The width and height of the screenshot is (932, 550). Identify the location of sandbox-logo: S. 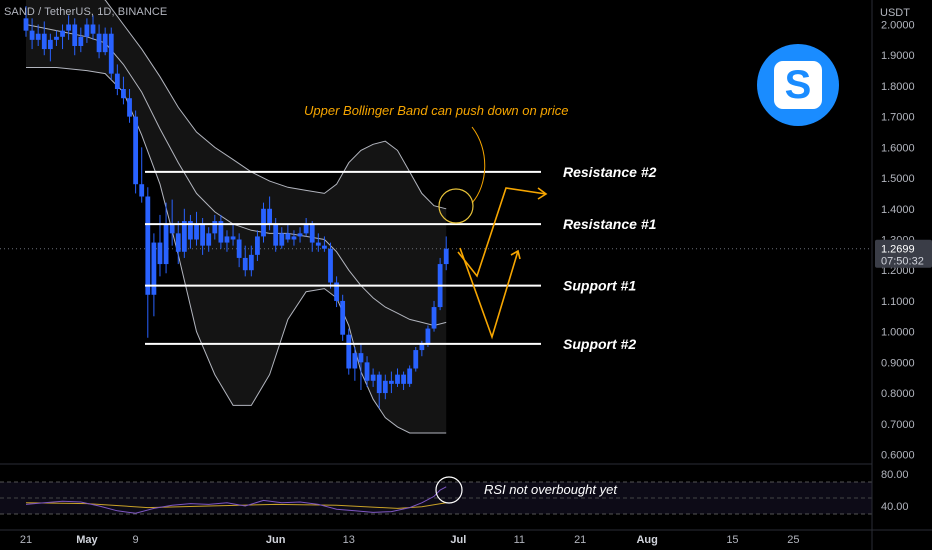
(798, 85).